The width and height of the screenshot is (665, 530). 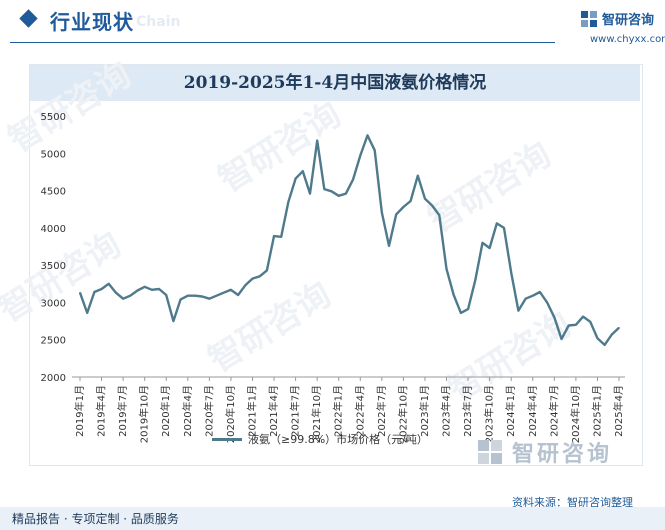 I want to click on x-tick-label: 2022年7月, so click(x=381, y=411).